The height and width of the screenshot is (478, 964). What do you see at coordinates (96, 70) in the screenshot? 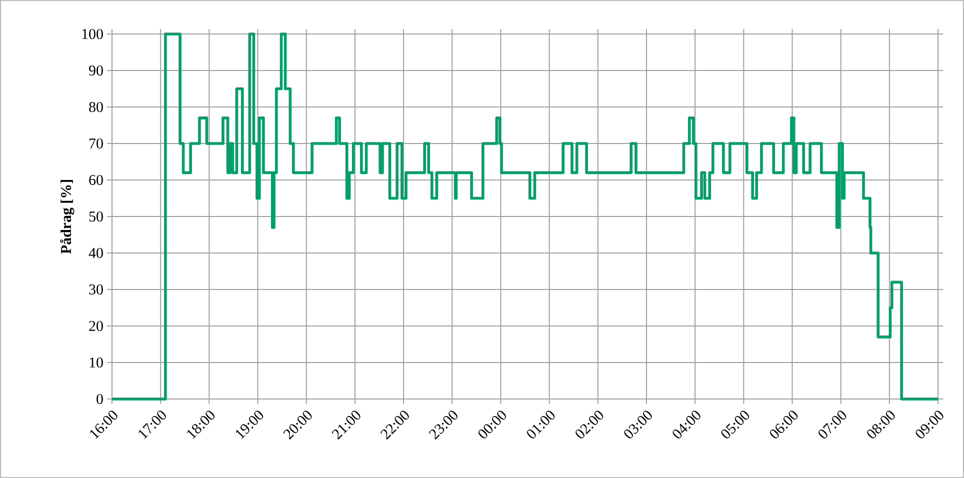
I see `y-tick-label: 90` at bounding box center [96, 70].